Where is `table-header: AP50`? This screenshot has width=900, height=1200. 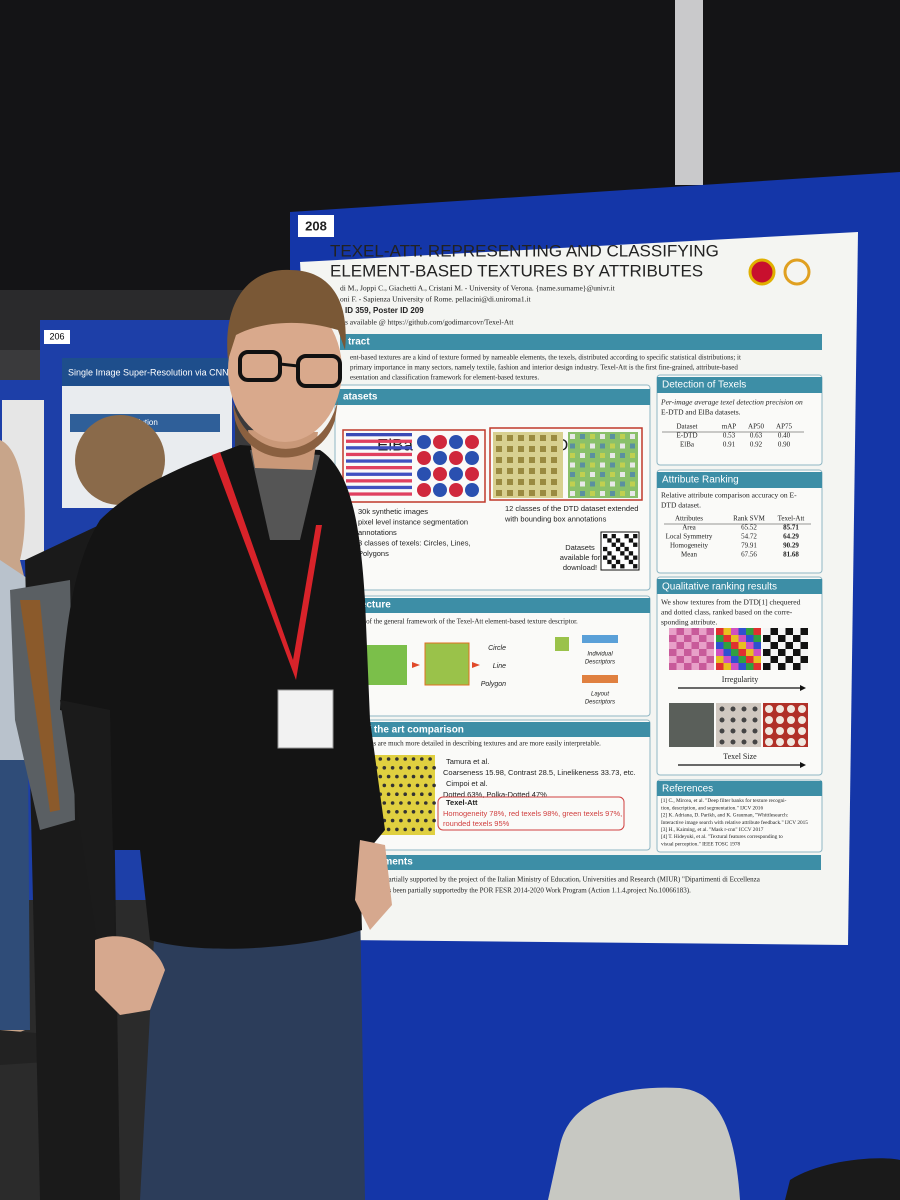 table-header: AP50 is located at coordinates (756, 427).